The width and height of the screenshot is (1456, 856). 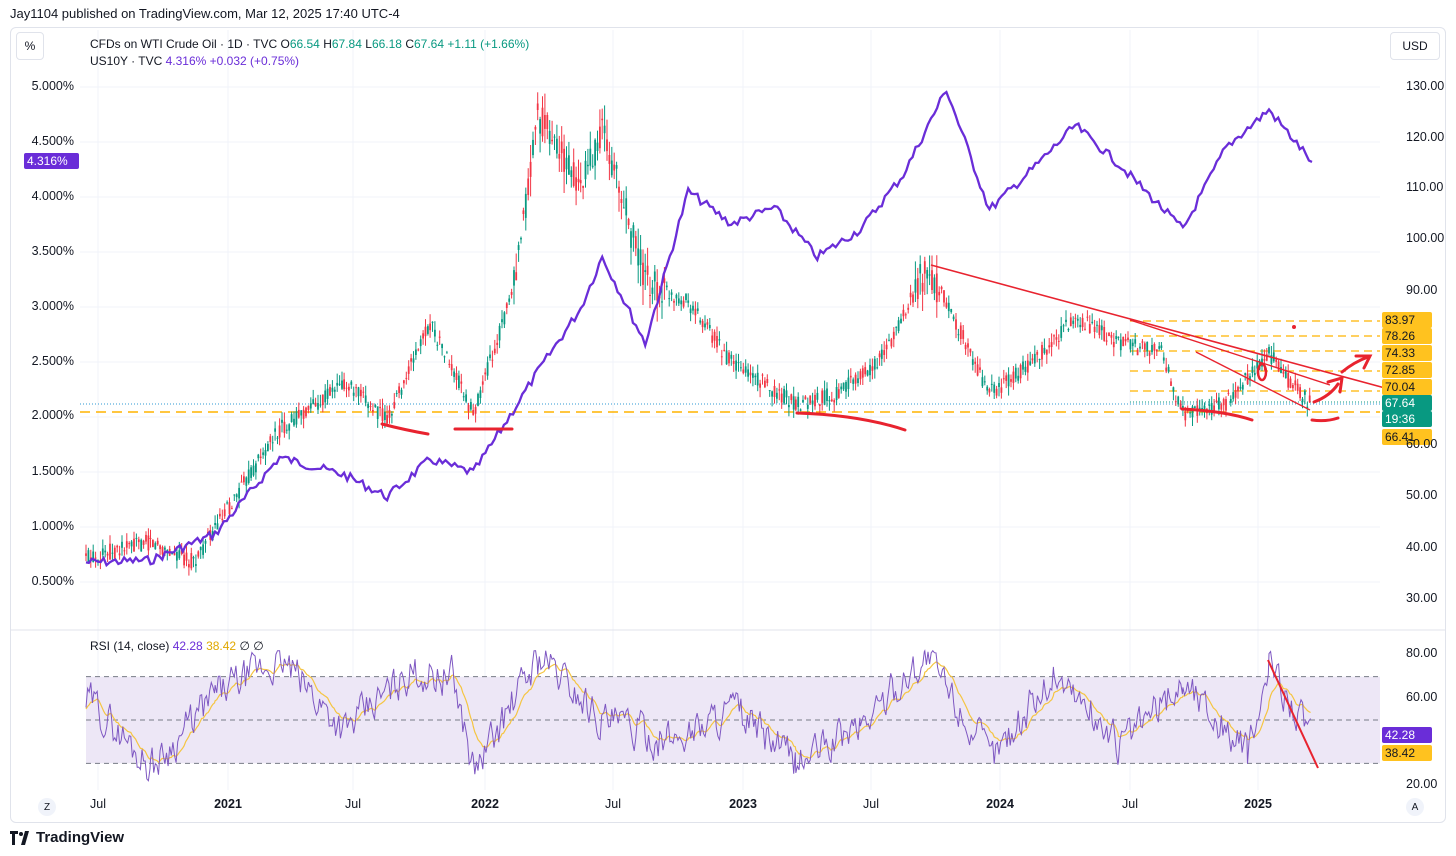 What do you see at coordinates (1422, 784) in the screenshot?
I see `rsi-axis-tick: 20.00` at bounding box center [1422, 784].